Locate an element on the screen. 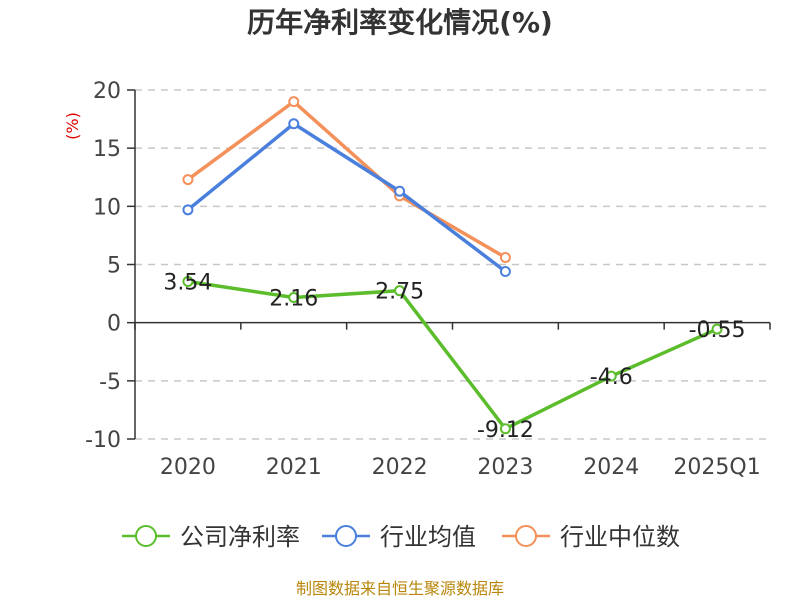 The width and height of the screenshot is (800, 600). x-tick-label: 2021 is located at coordinates (294, 467).